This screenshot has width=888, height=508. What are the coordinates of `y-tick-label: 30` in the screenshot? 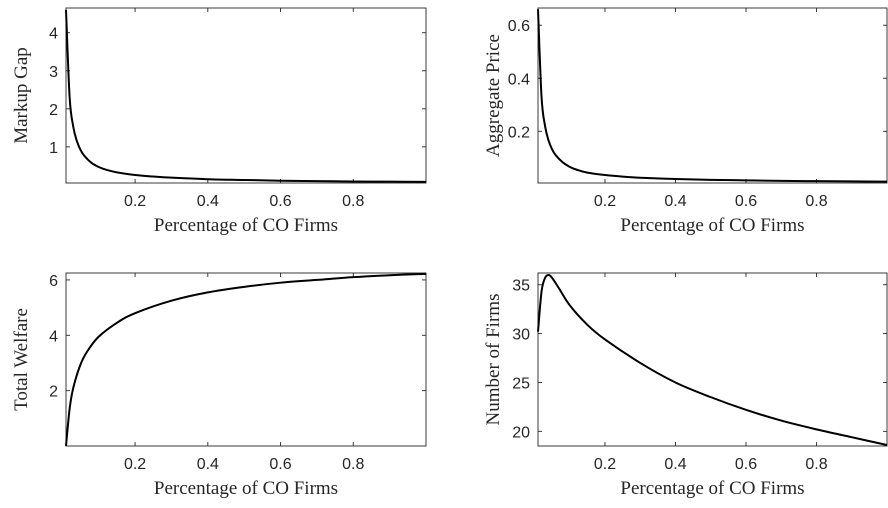 It's located at (521, 335).